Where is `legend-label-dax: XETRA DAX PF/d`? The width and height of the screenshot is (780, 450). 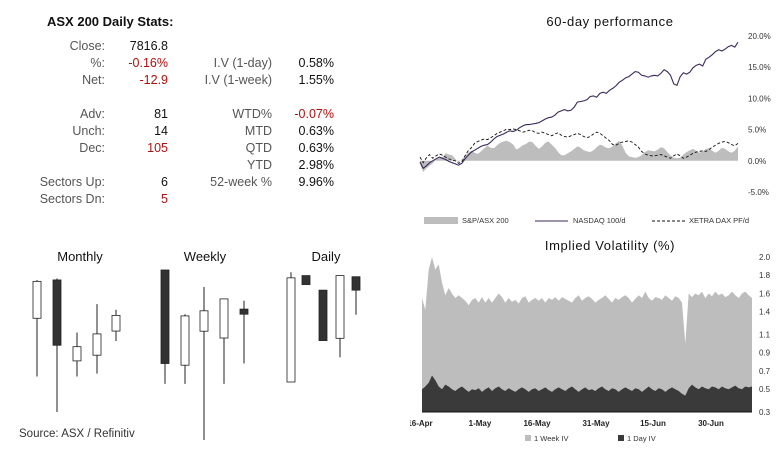
legend-label-dax: XETRA DAX PF/d is located at coordinates (719, 220).